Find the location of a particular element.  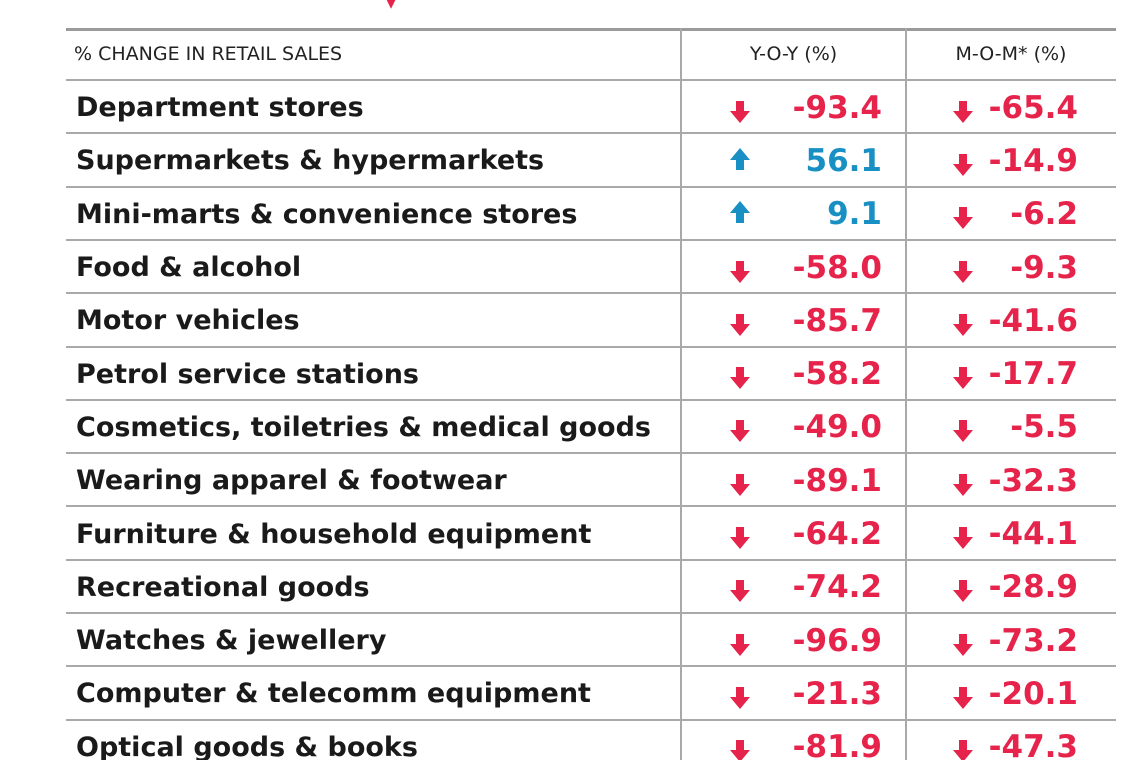

yoy-value-cell: -74.2 is located at coordinates (793, 587).